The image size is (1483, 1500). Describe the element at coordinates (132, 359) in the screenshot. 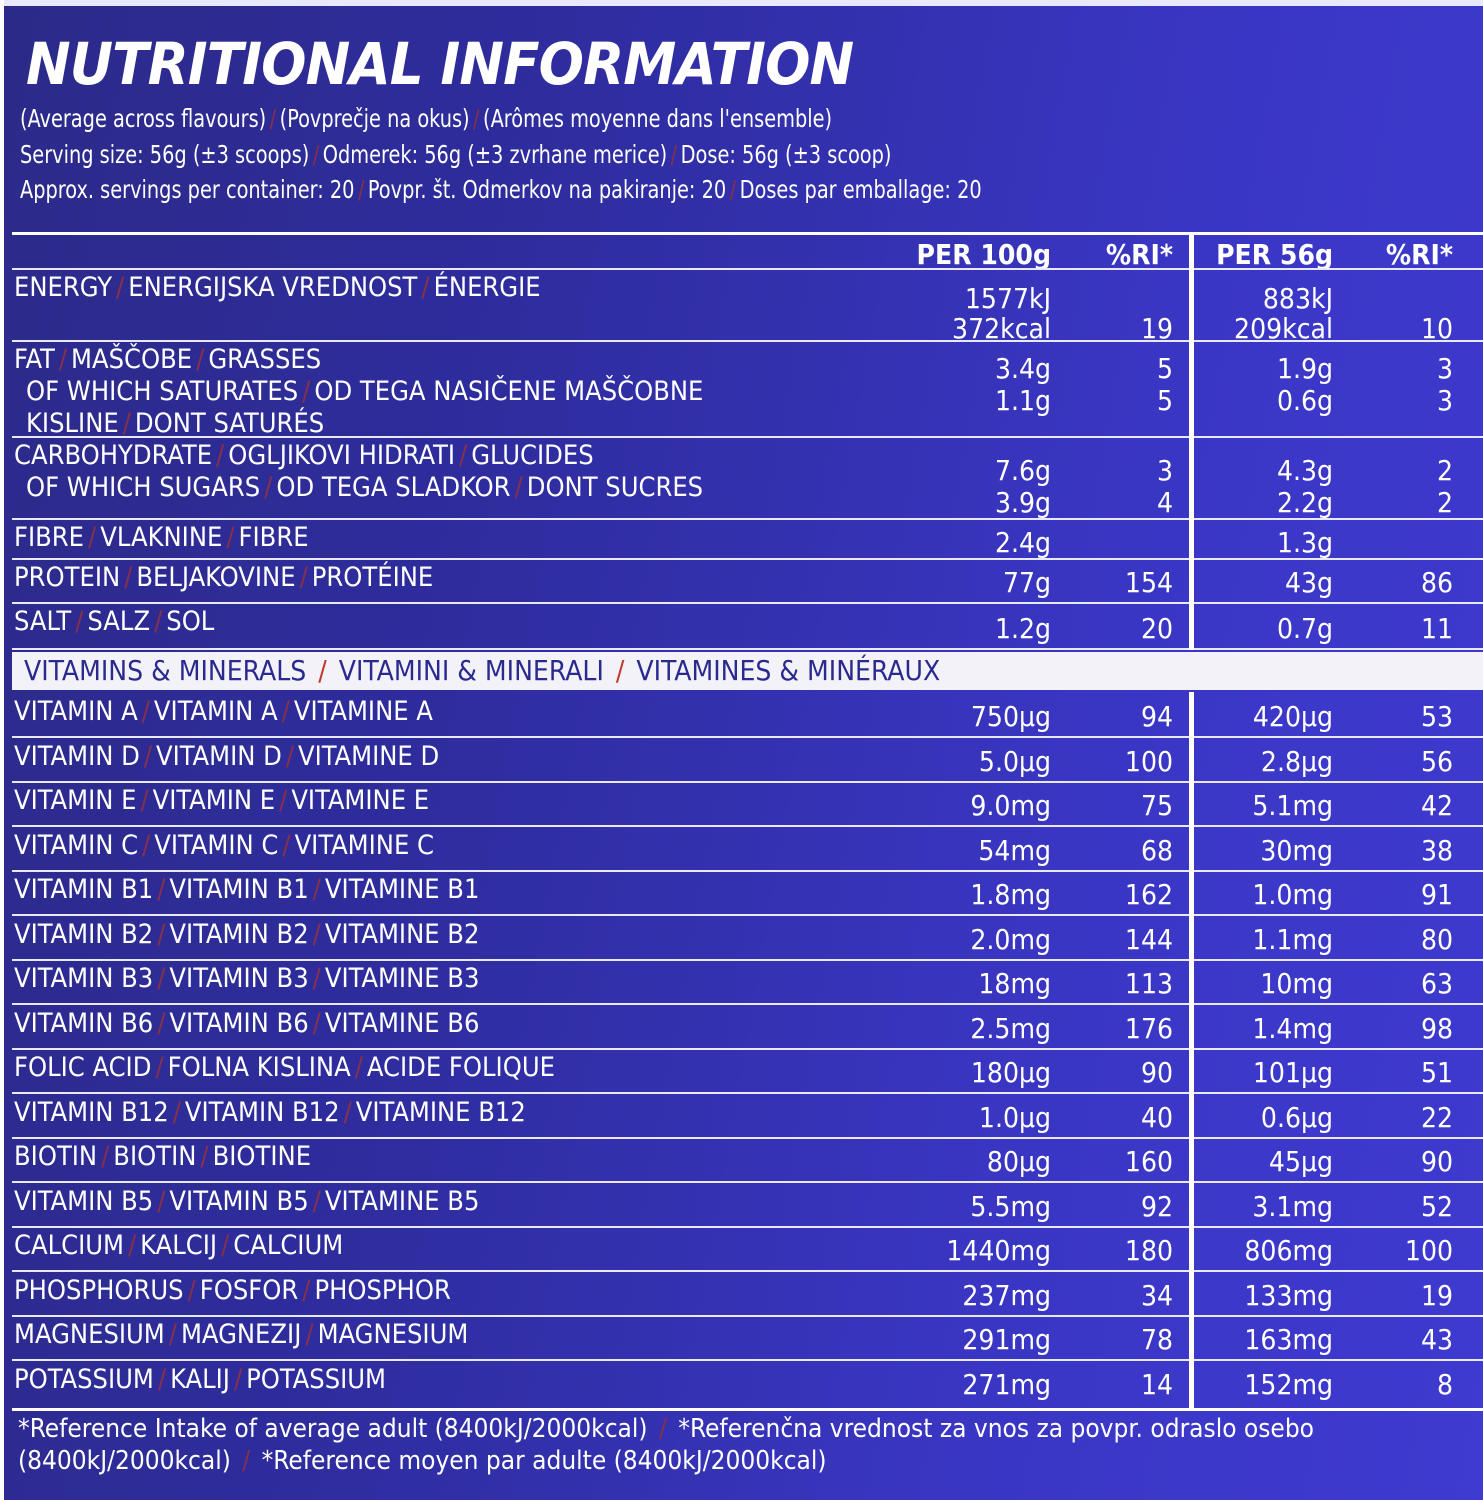

I see `label-text: MAŠČOBE` at that location.